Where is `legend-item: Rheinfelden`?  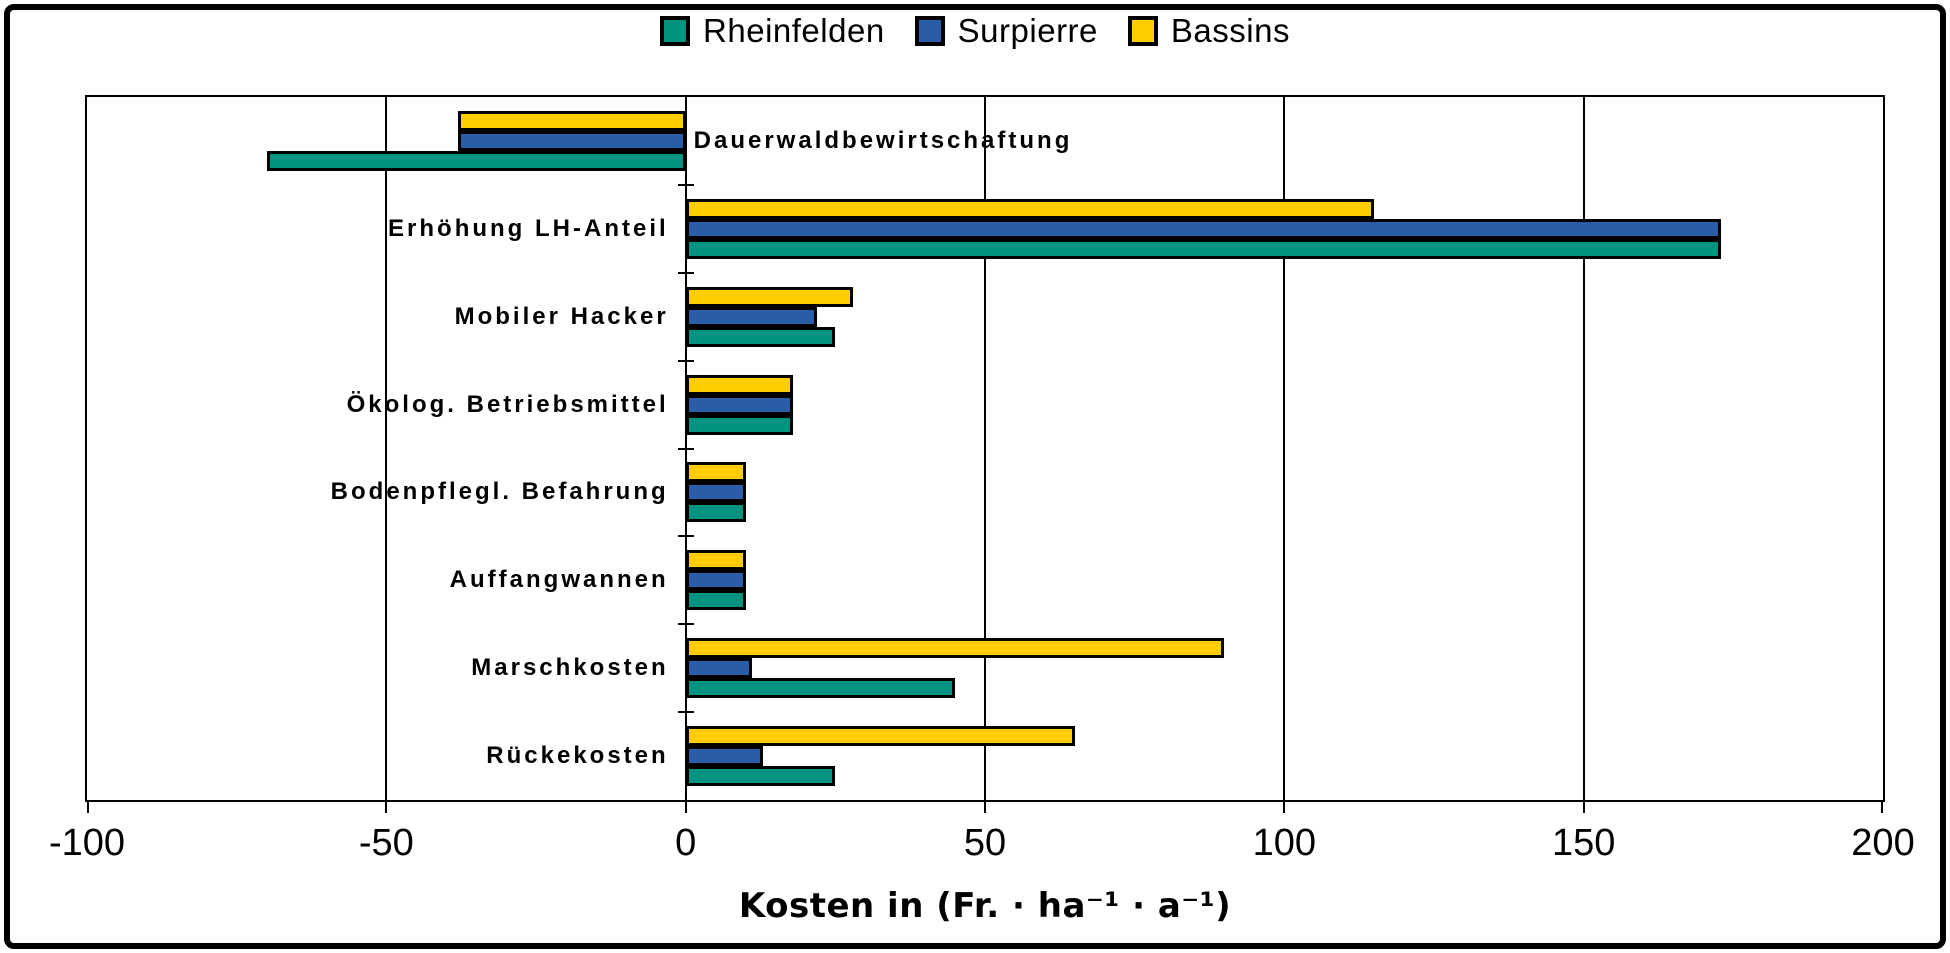
legend-item: Rheinfelden is located at coordinates (772, 31).